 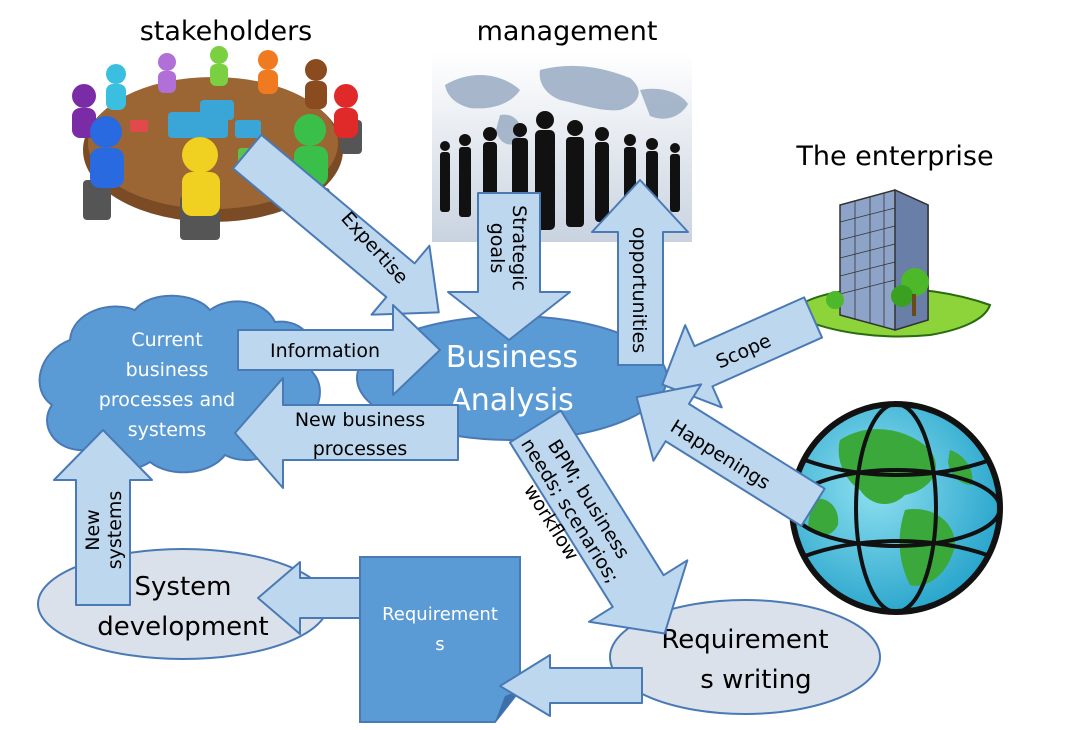 I want to click on opportunities-label: opportunities, so click(x=639, y=290).